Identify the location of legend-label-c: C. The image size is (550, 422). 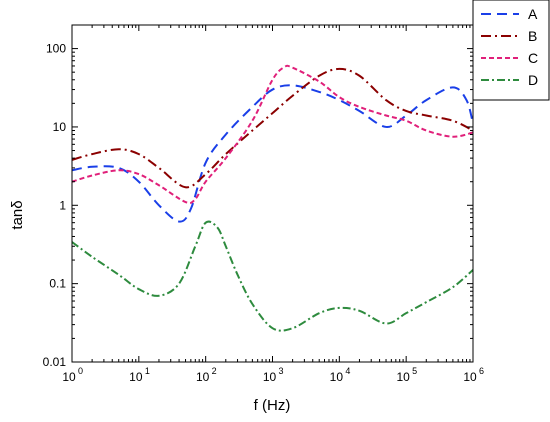
(533, 58).